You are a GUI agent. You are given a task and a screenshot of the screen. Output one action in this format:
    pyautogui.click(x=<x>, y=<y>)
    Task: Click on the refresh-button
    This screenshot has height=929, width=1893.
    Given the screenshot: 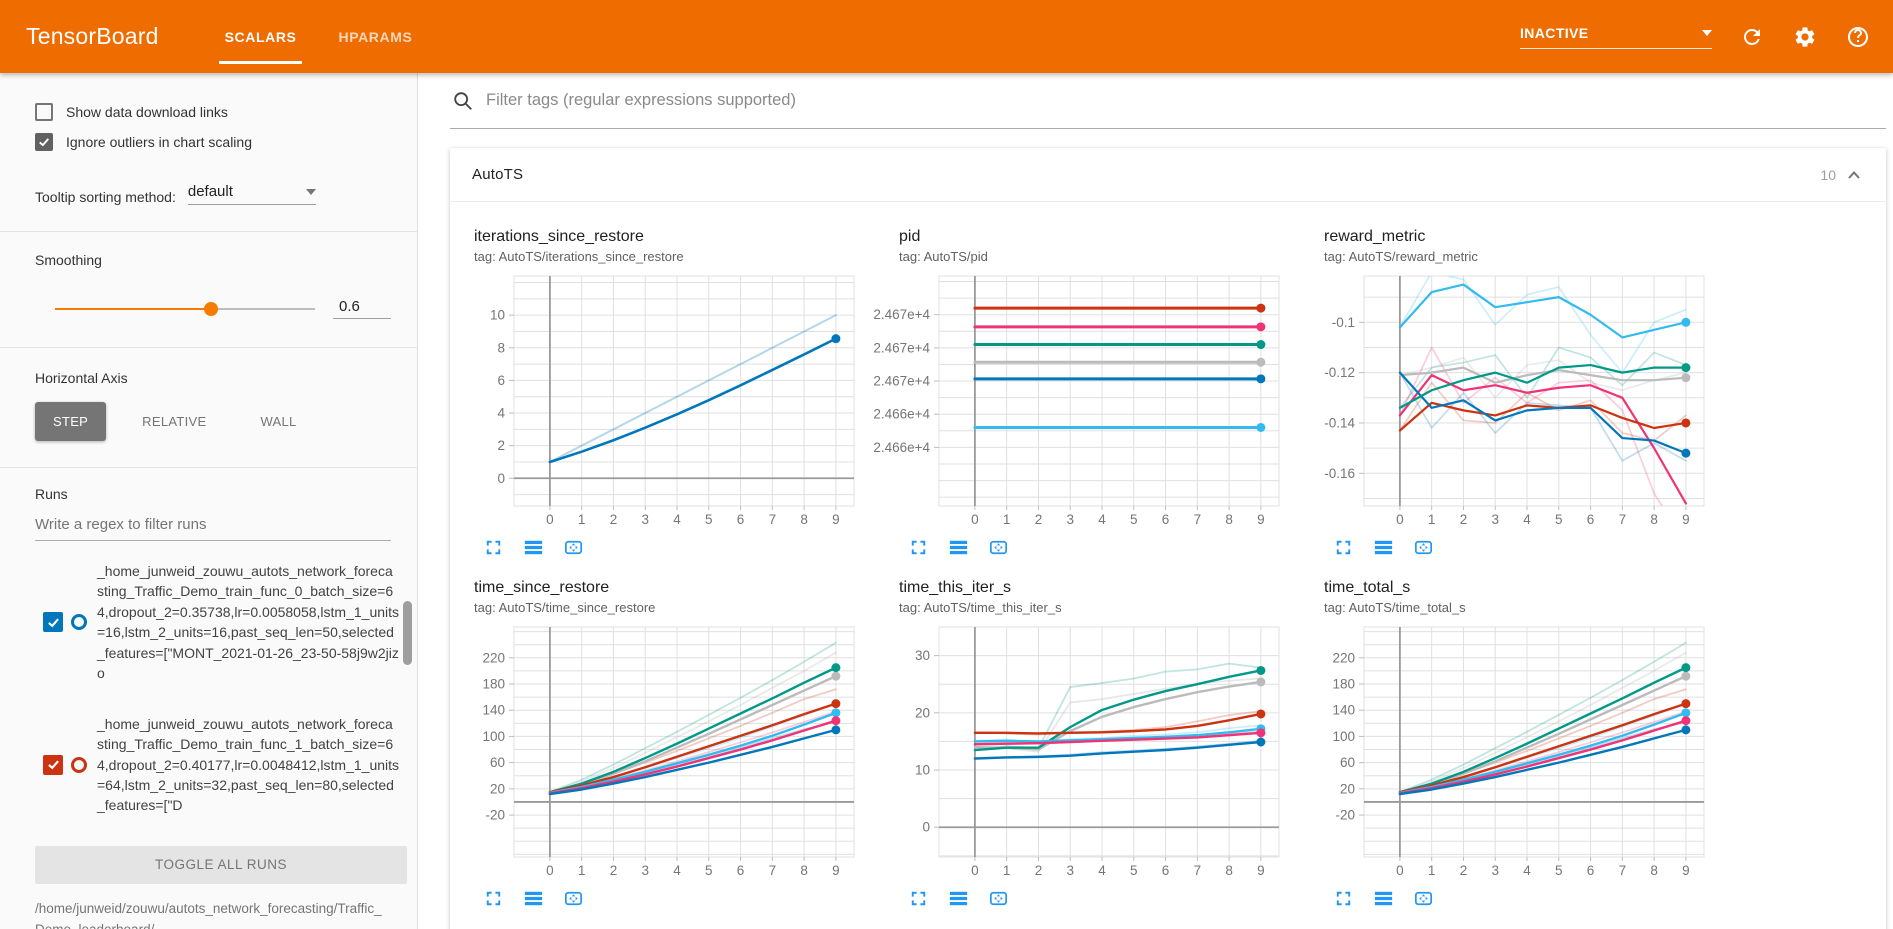 What is the action you would take?
    pyautogui.click(x=1752, y=37)
    